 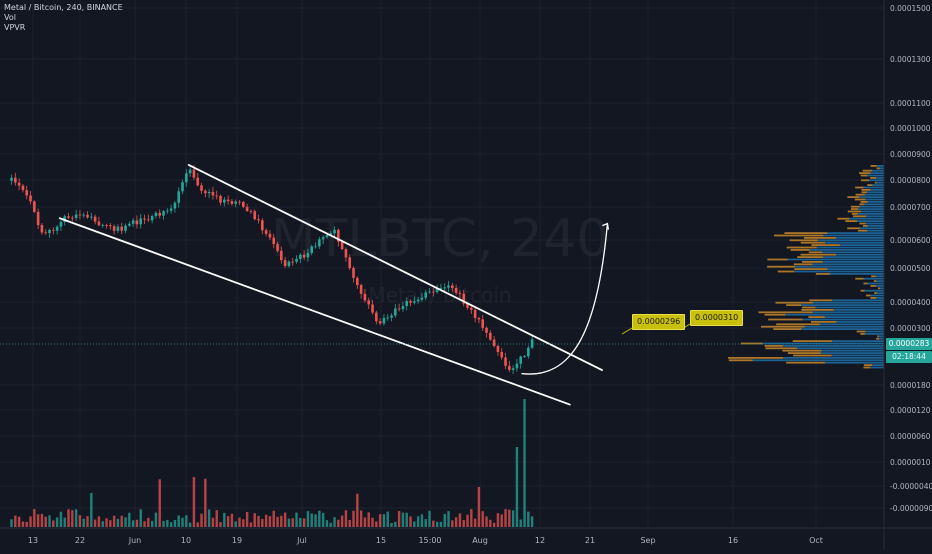 I want to click on indicator-vpvr-label: VPVR, so click(x=15, y=27).